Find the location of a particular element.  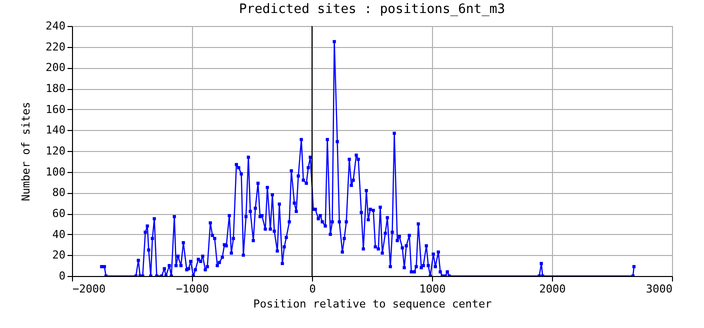

y-tick-label: 200 is located at coordinates (56, 67).